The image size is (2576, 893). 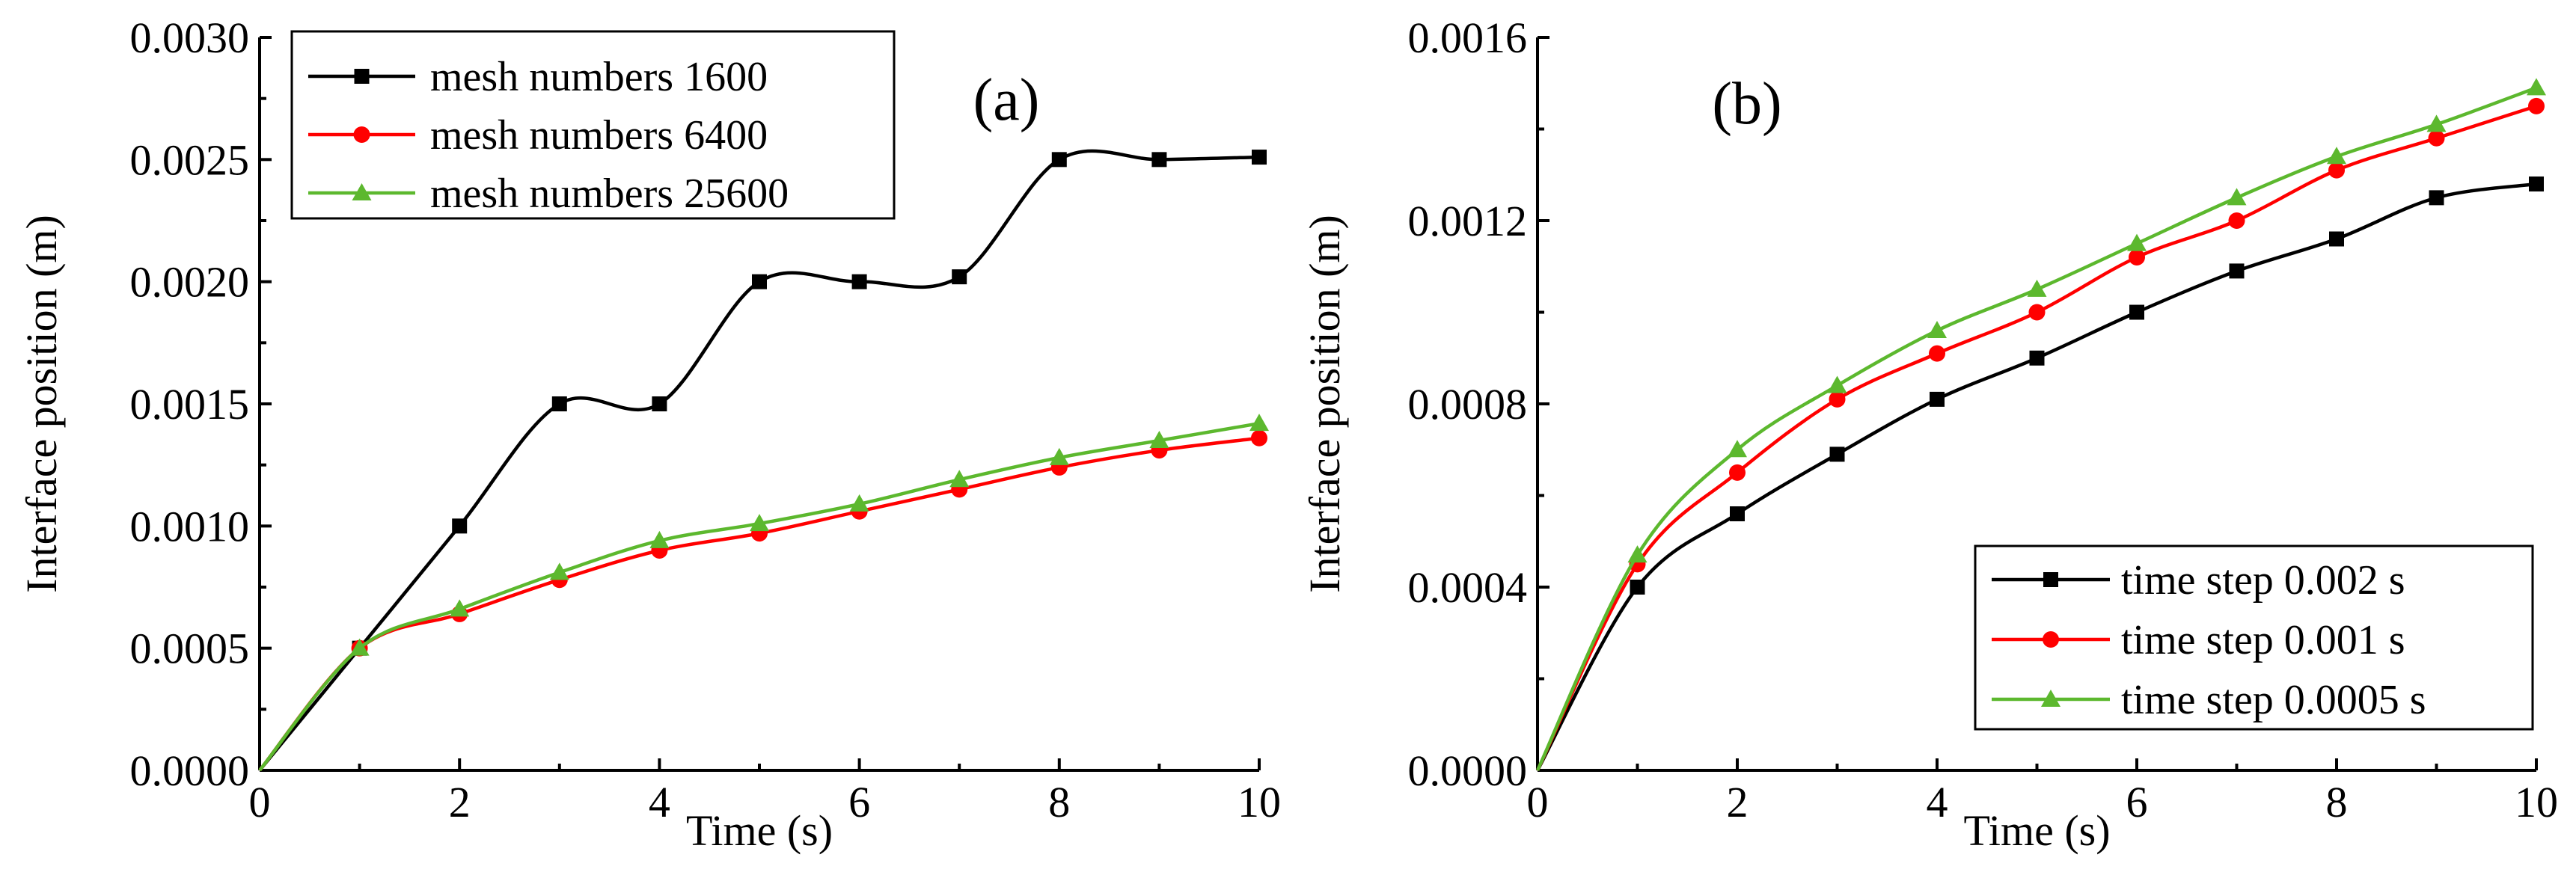 I want to click on y-tick-label: 0.0030, so click(x=190, y=37).